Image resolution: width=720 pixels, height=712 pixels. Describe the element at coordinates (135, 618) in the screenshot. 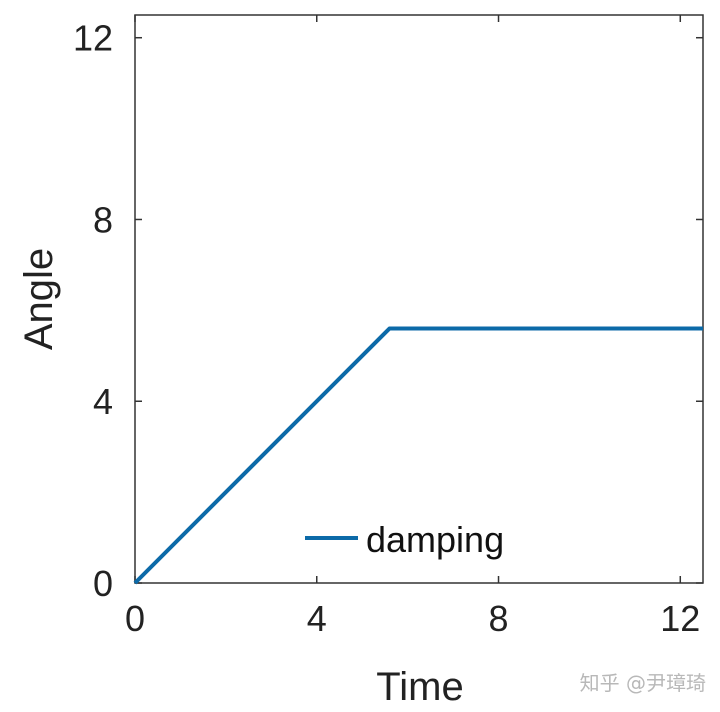

I see `x-tick-label-0: 0` at that location.